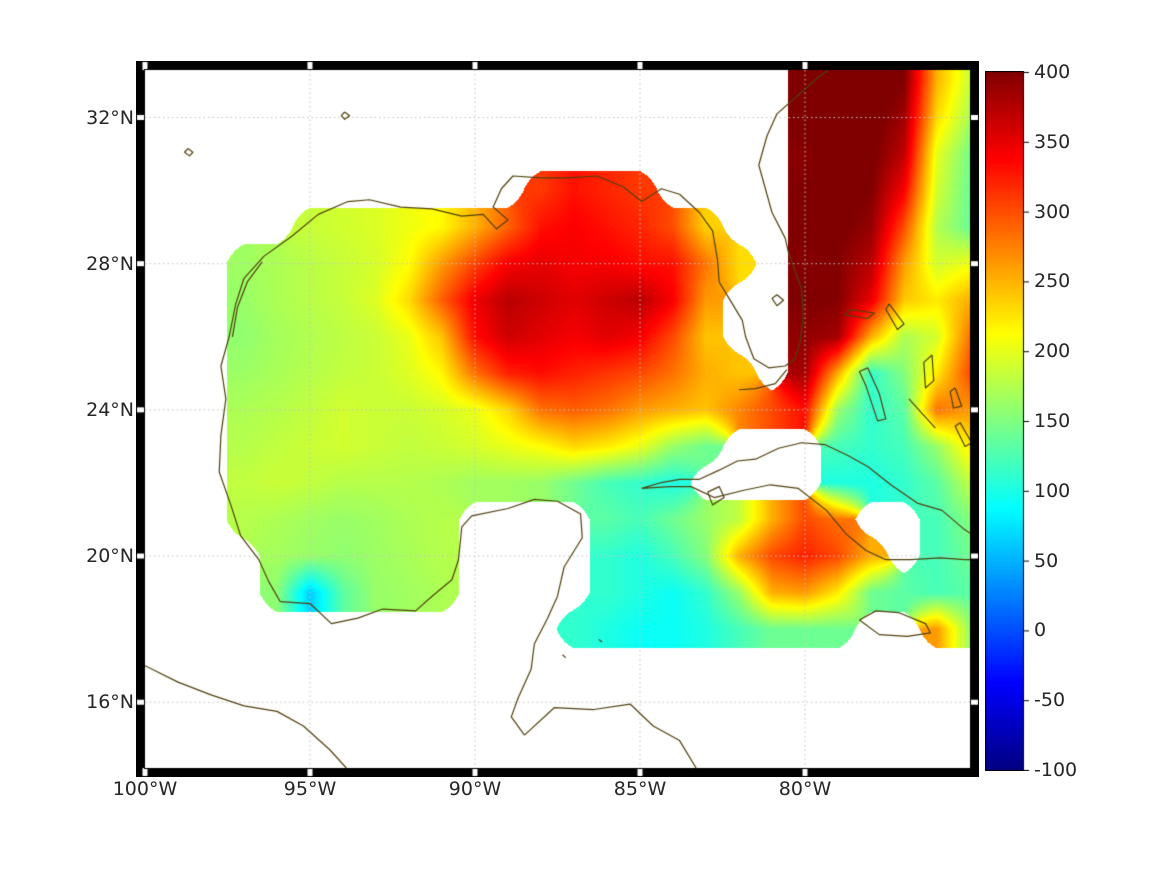  I want to click on colorbar-tick-label: 300, so click(1052, 211).